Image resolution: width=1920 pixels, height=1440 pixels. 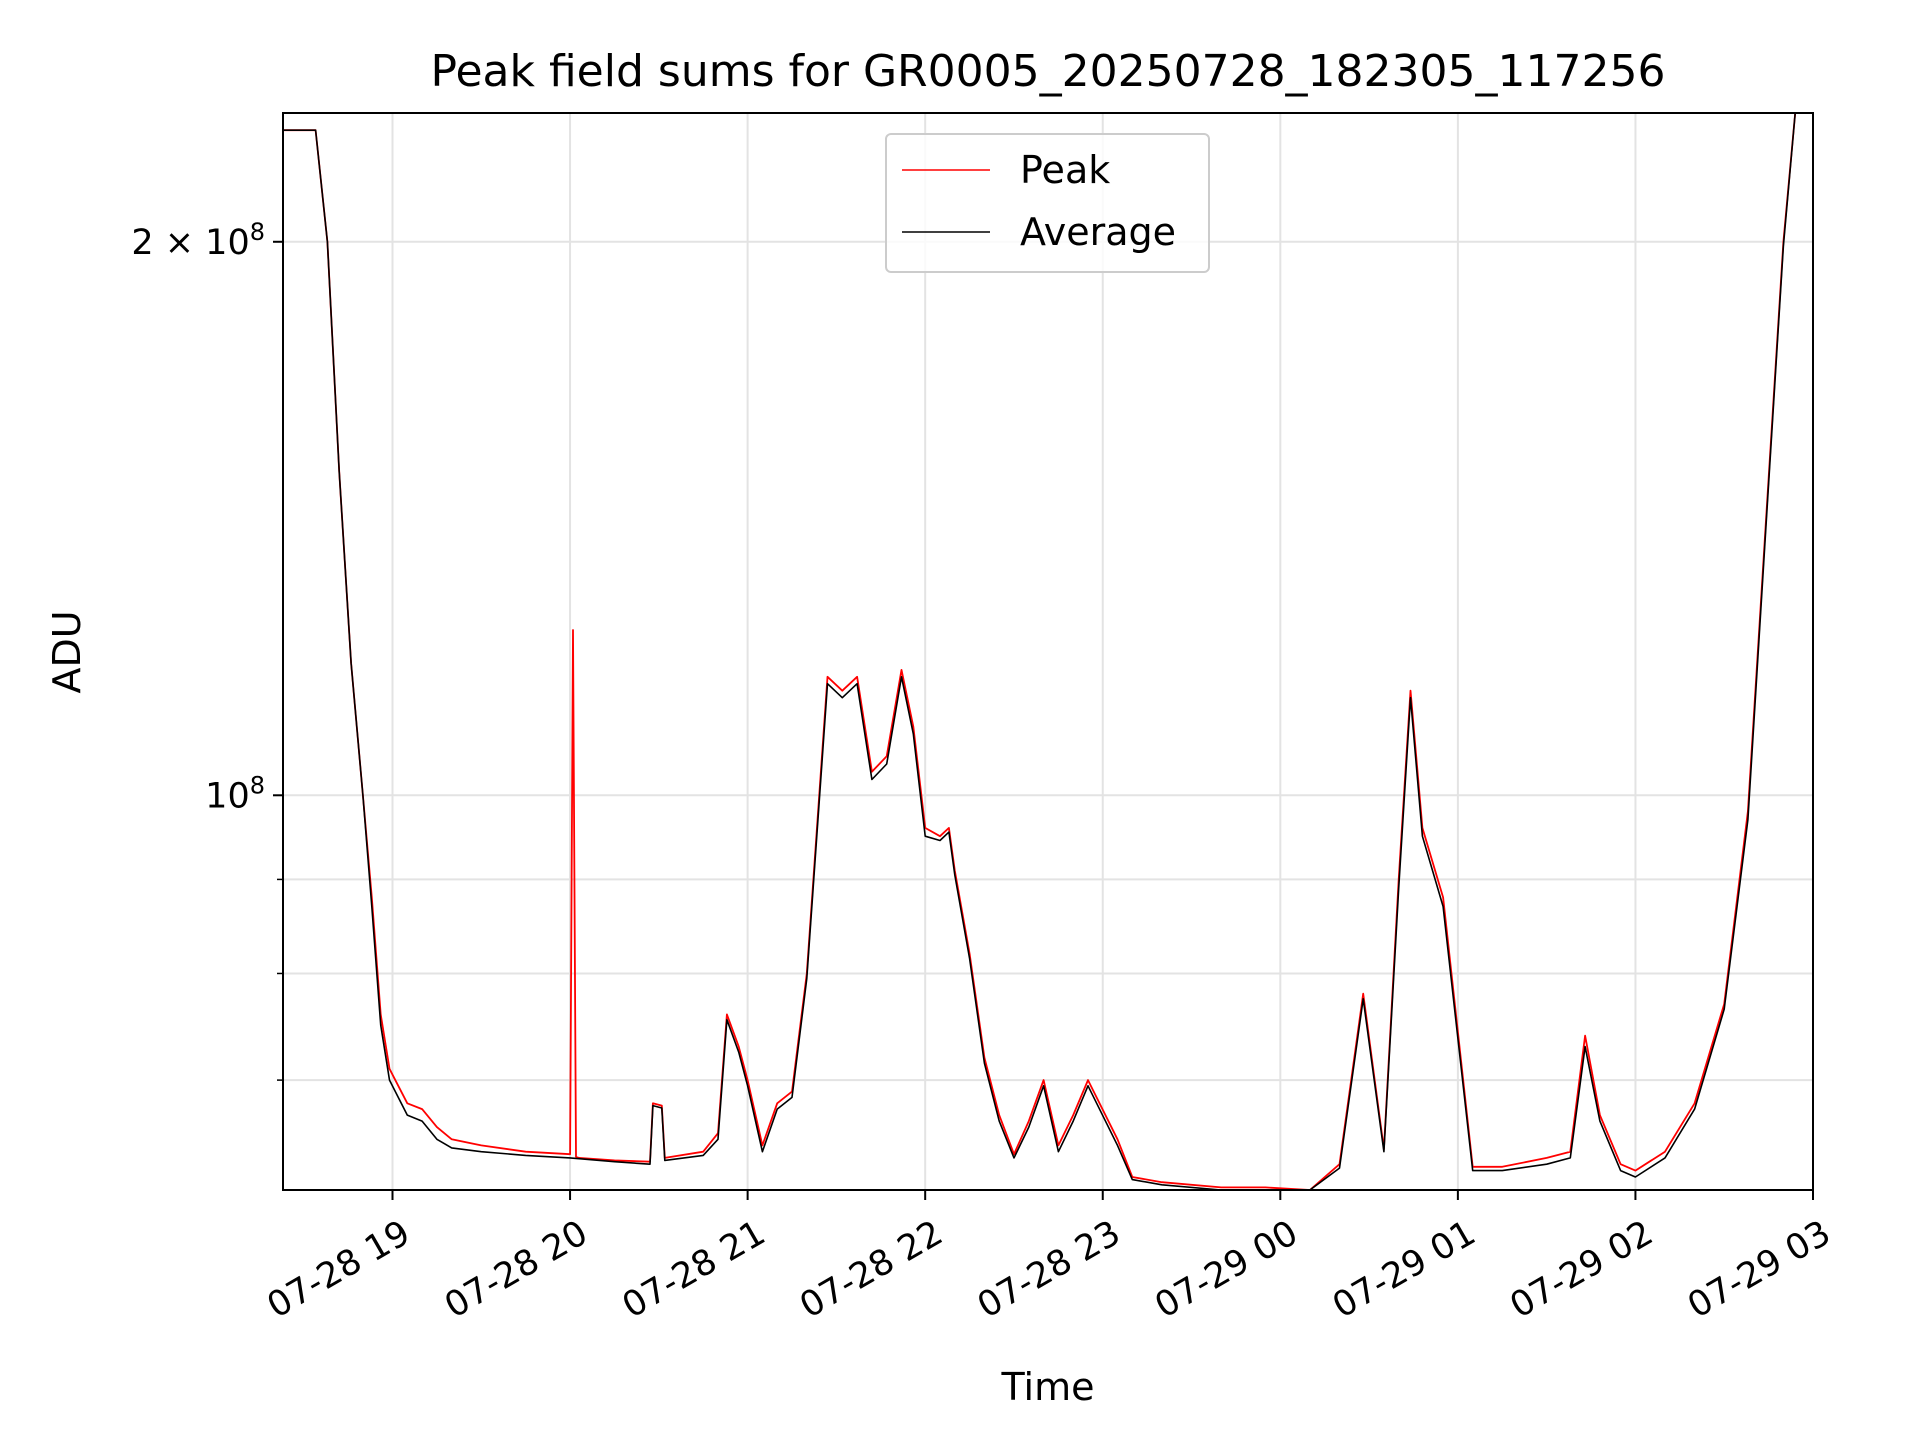 I want to click on legend-box, so click(x=1047, y=203).